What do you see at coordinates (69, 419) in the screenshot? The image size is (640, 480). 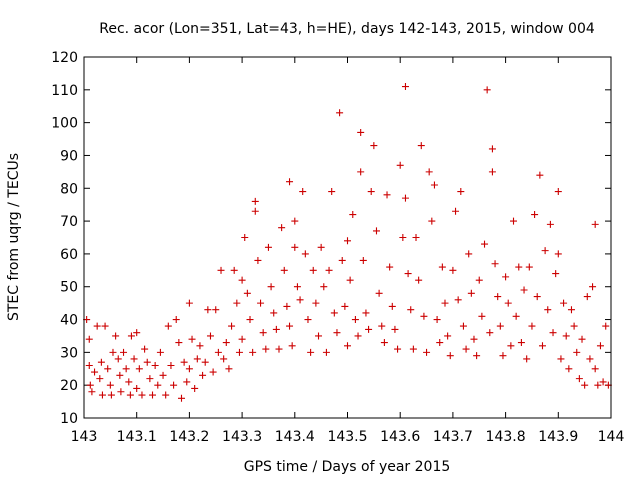 I see `y-tick-label: 10` at bounding box center [69, 419].